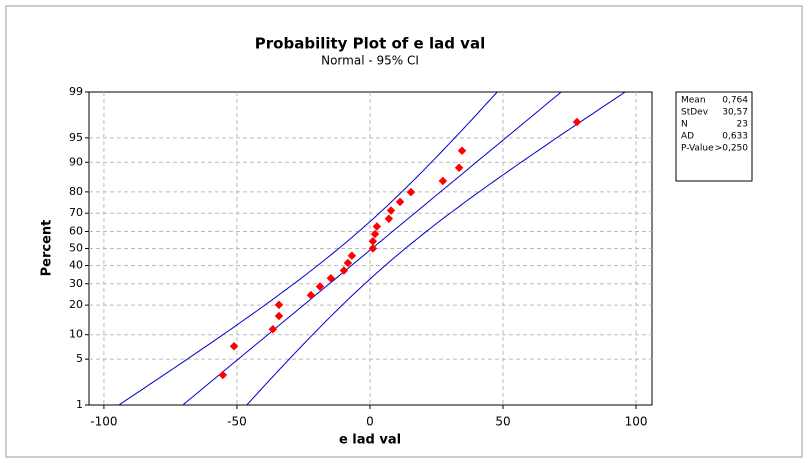 The height and width of the screenshot is (463, 808). I want to click on y-tick-label: 5, so click(79, 358).